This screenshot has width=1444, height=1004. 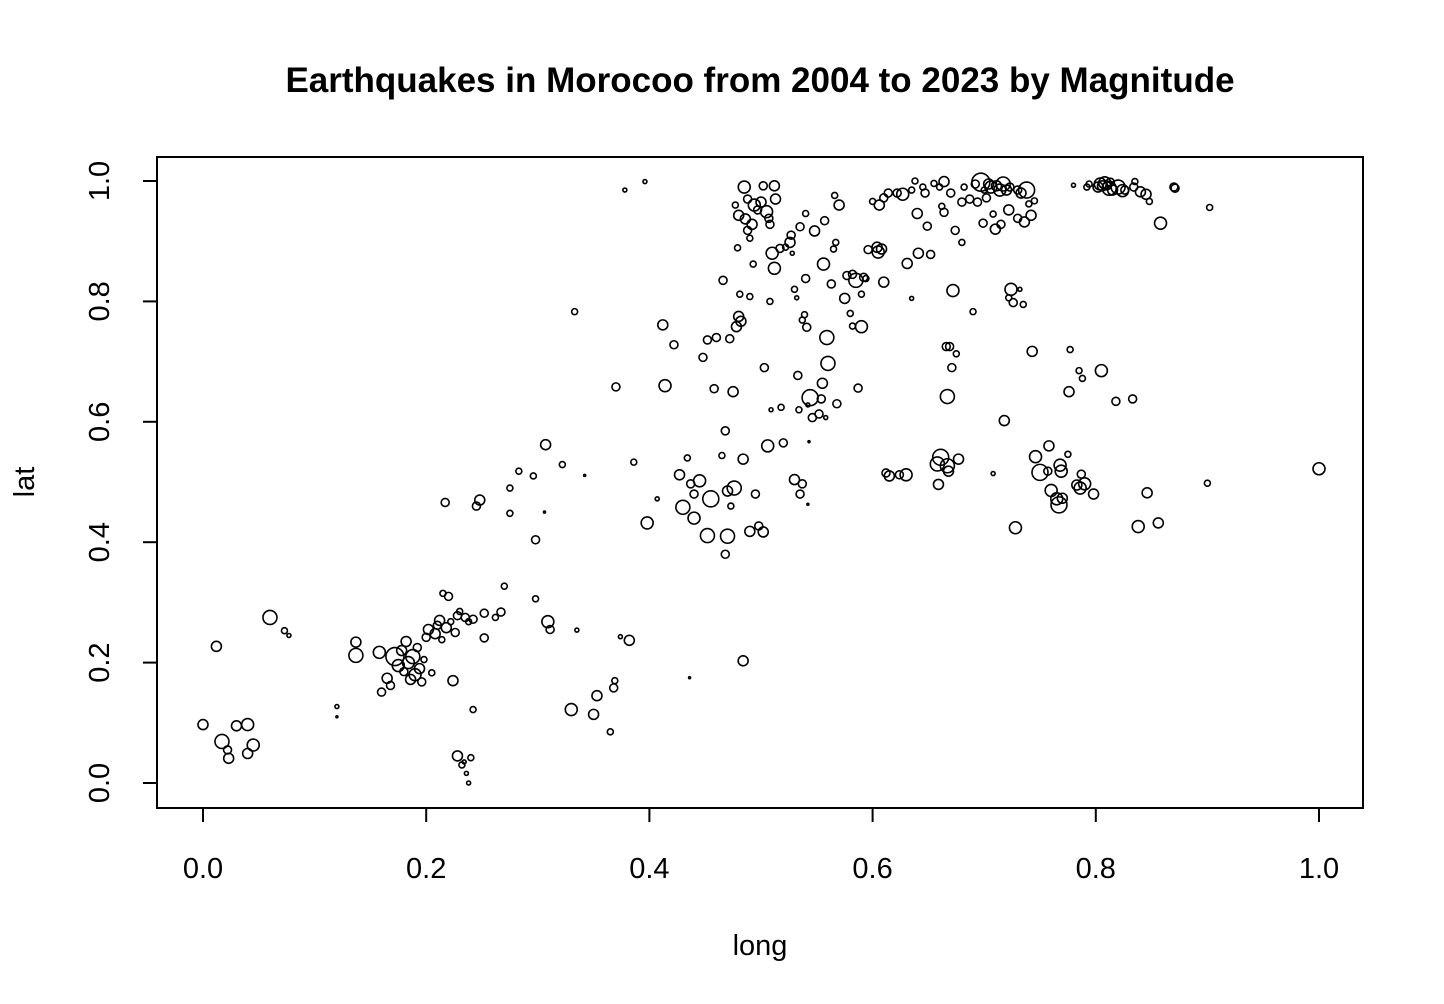 What do you see at coordinates (100, 783) in the screenshot?
I see `y-tick-label: 0.0` at bounding box center [100, 783].